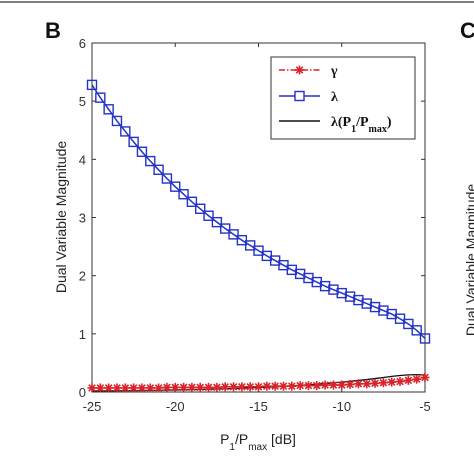  What do you see at coordinates (299, 70) in the screenshot?
I see `legend-marker-gamma` at bounding box center [299, 70].